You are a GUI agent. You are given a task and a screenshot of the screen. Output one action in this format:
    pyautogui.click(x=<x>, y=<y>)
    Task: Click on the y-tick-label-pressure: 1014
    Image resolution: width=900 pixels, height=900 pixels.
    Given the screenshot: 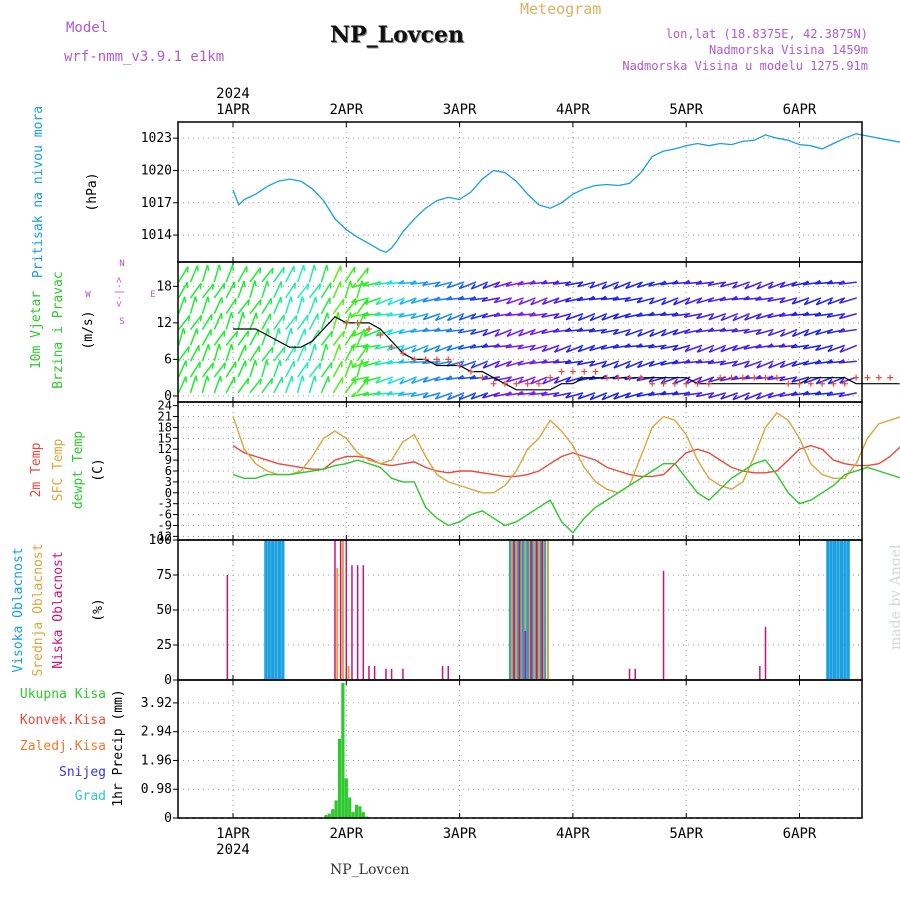 What is the action you would take?
    pyautogui.click(x=156, y=235)
    